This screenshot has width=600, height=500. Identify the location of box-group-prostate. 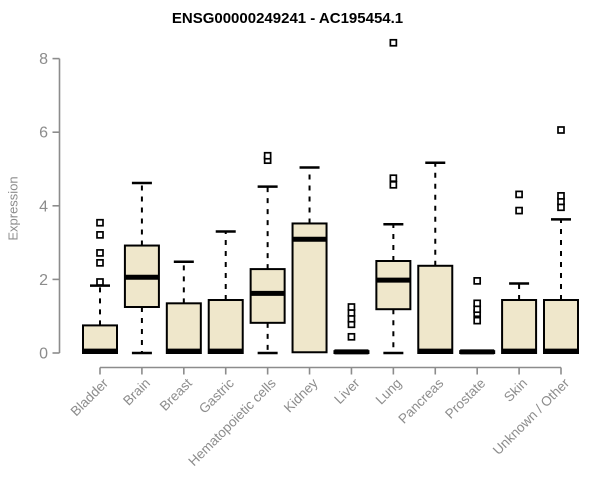
(477, 316).